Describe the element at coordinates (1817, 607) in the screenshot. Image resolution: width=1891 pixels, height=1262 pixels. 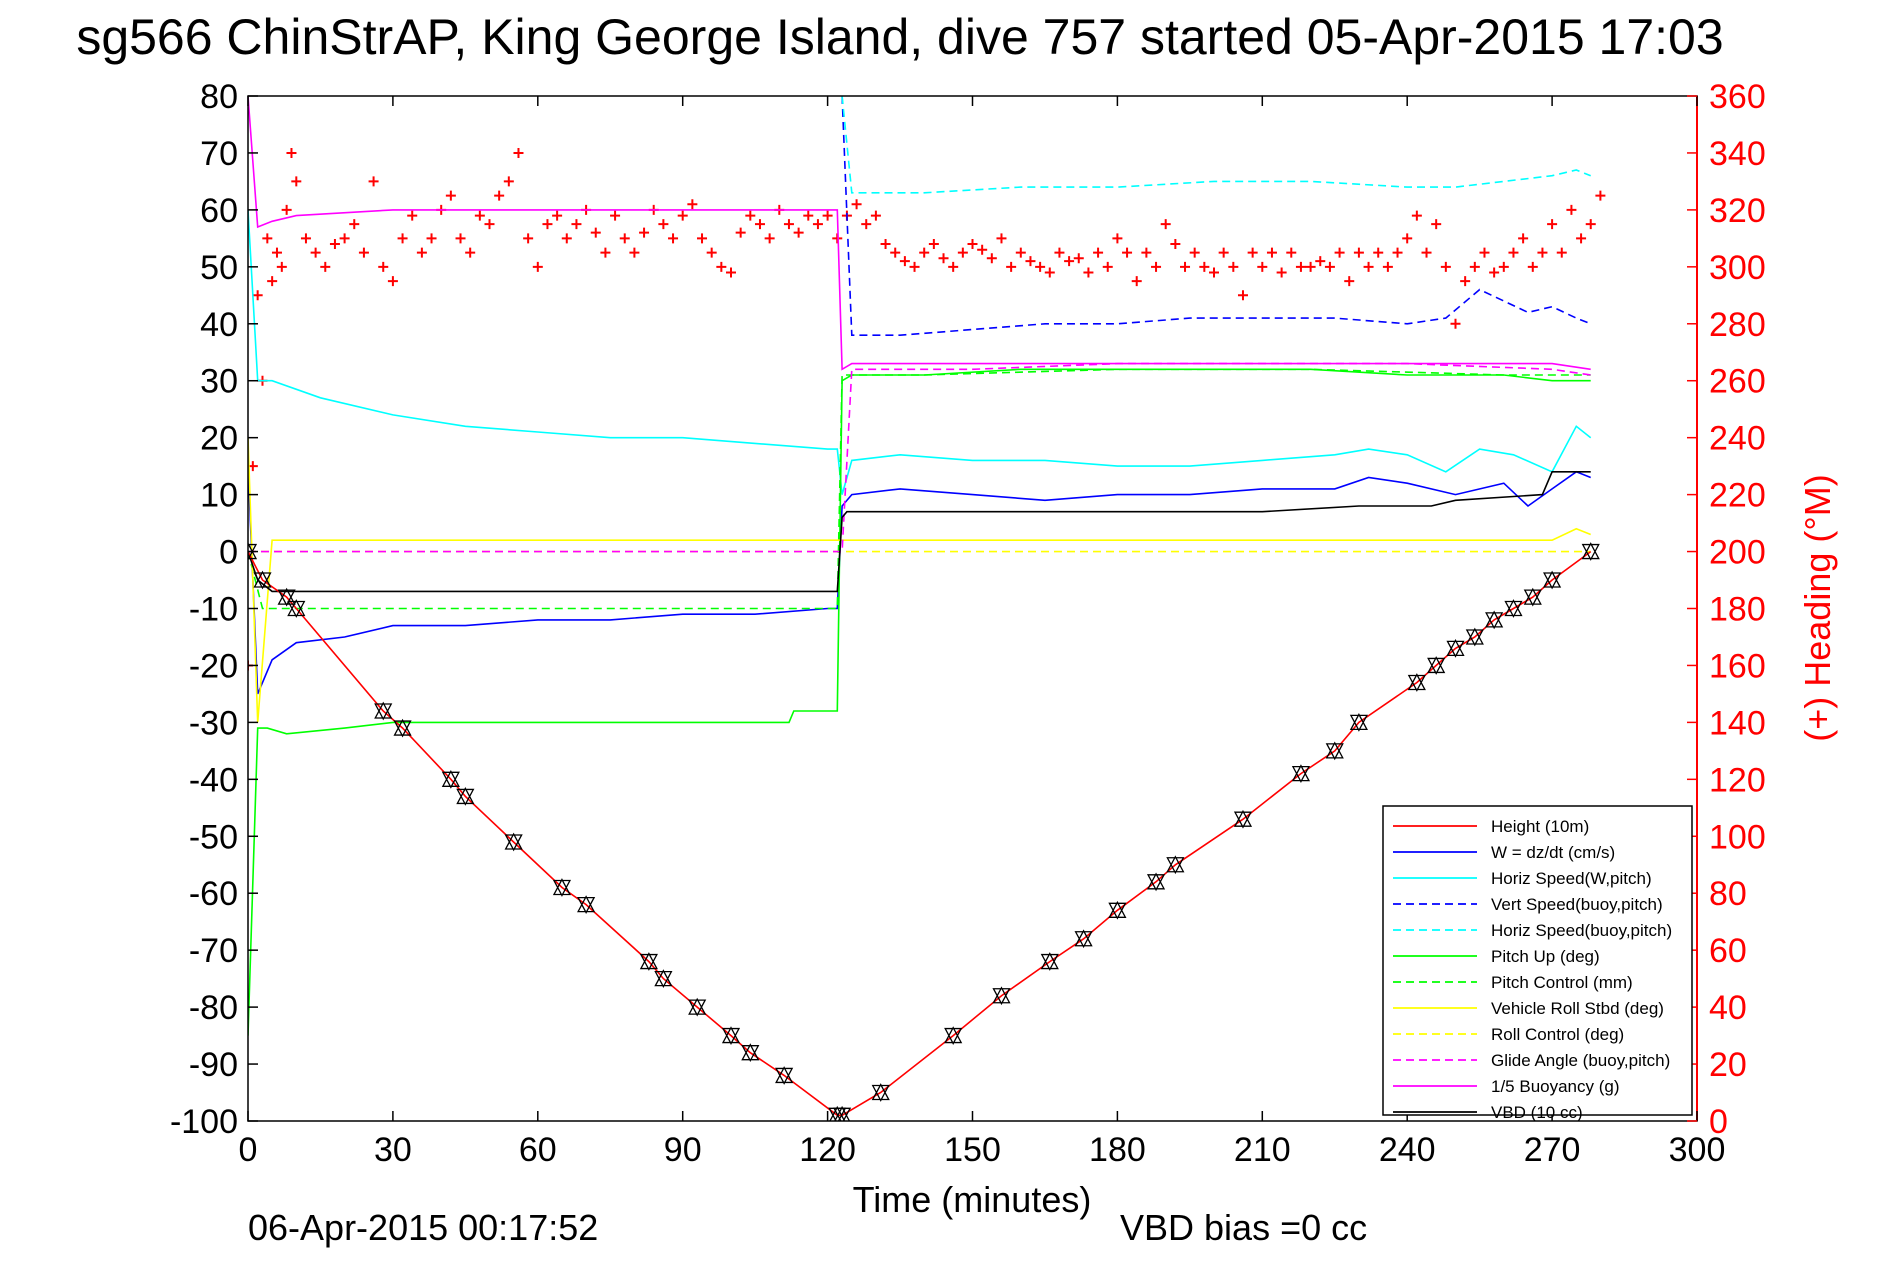
I see `y2-axis-label: (+) Heading (°M)` at that location.